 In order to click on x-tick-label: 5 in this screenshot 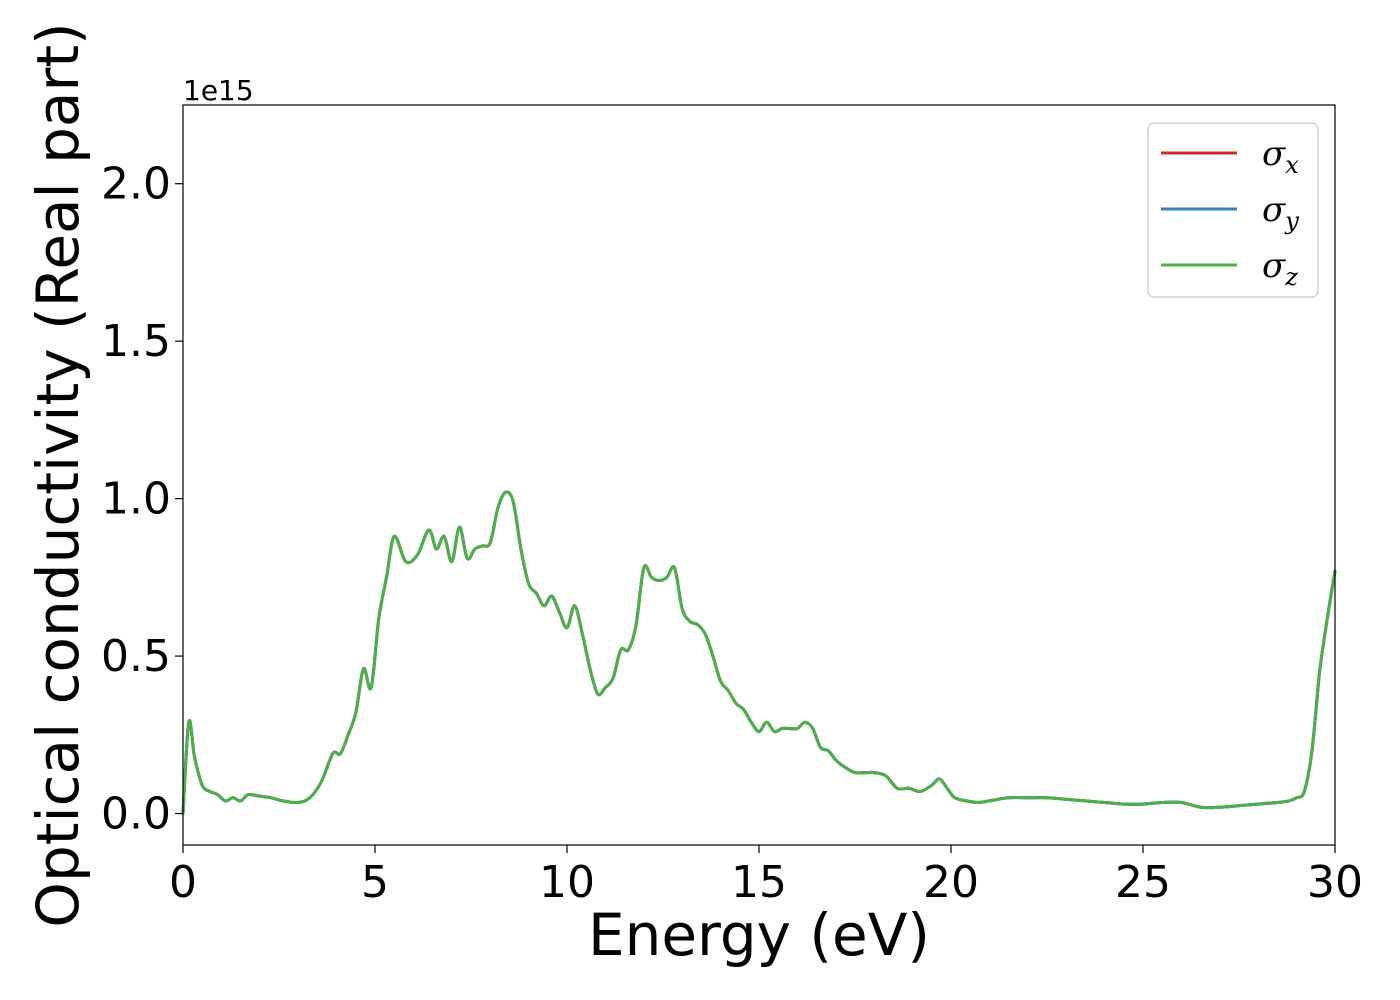, I will do `click(375, 882)`.